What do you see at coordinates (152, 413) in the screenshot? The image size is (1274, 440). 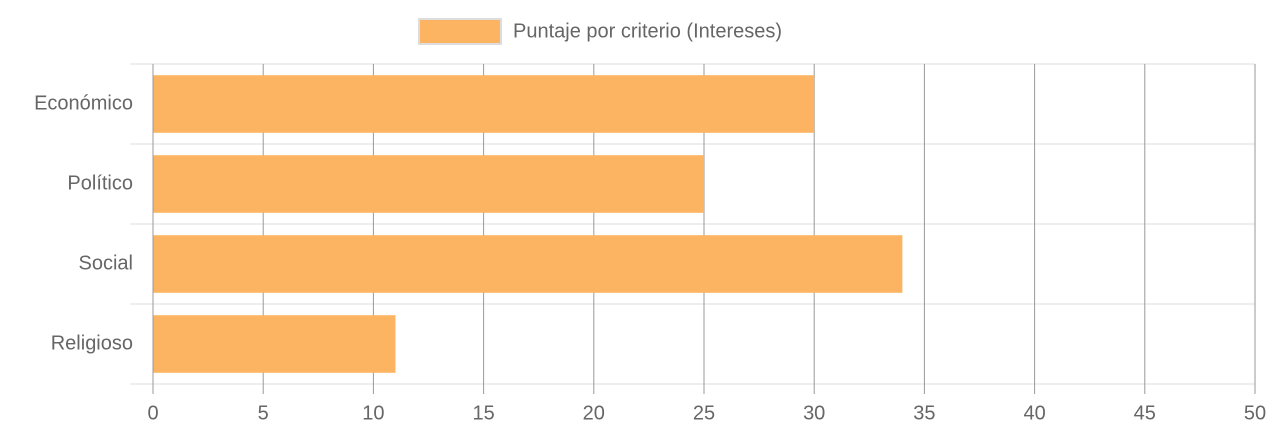 I see `x-tick-label: 0` at bounding box center [152, 413].